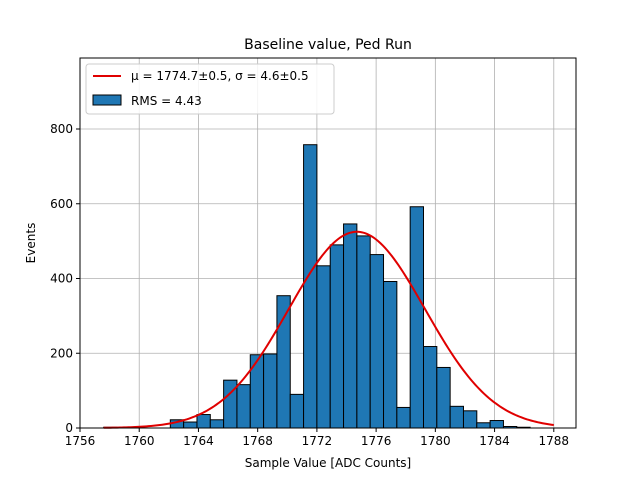 Image resolution: width=640 pixels, height=480 pixels. I want to click on y-tick-label: 600, so click(61, 204).